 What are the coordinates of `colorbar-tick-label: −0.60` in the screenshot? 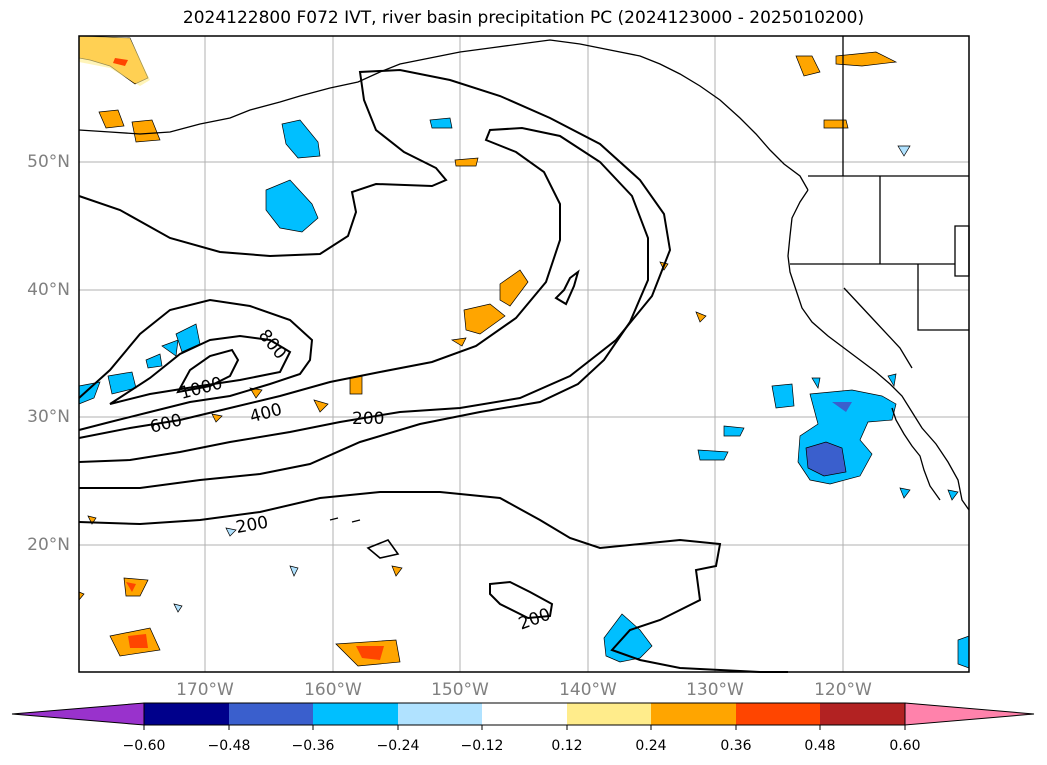 It's located at (144, 746).